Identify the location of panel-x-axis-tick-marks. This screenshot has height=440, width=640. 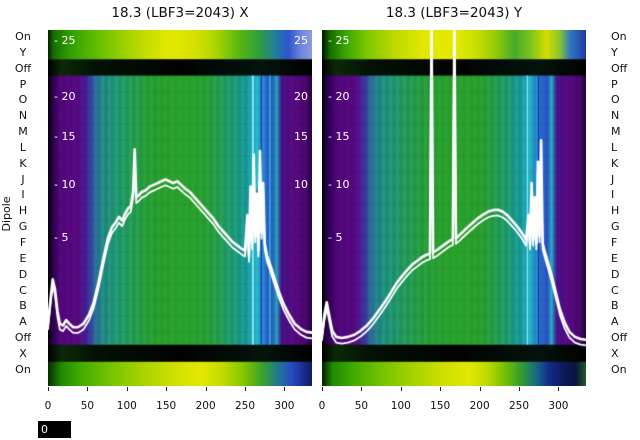
(180, 389).